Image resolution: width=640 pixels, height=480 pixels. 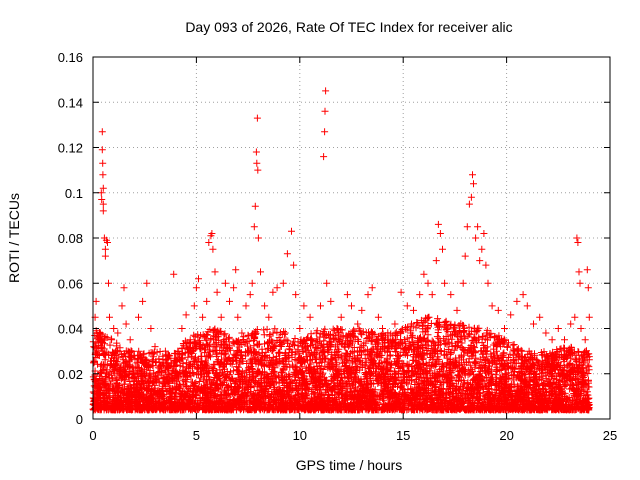 What do you see at coordinates (196, 435) in the screenshot?
I see `x-tick-label: 5` at bounding box center [196, 435].